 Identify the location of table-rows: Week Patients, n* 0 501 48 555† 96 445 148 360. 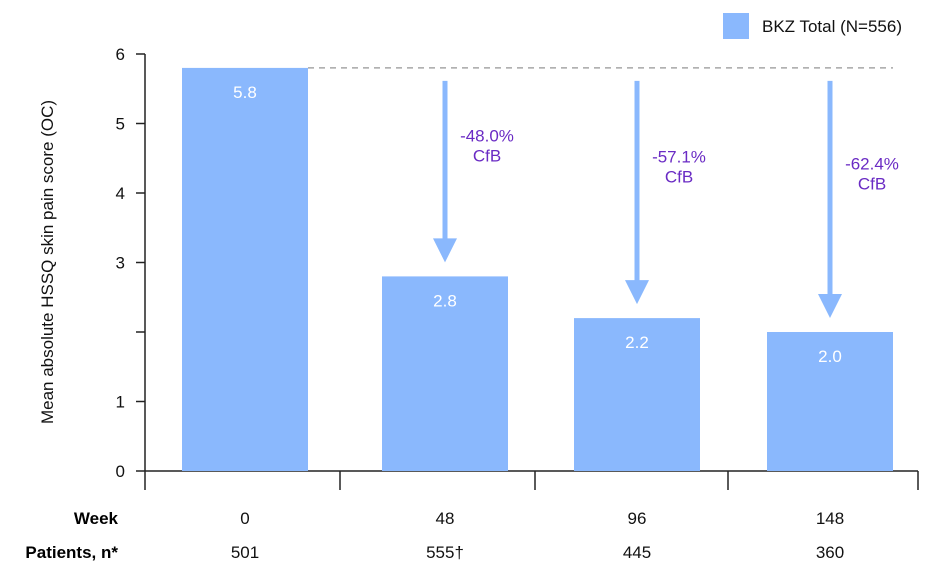
(434, 535).